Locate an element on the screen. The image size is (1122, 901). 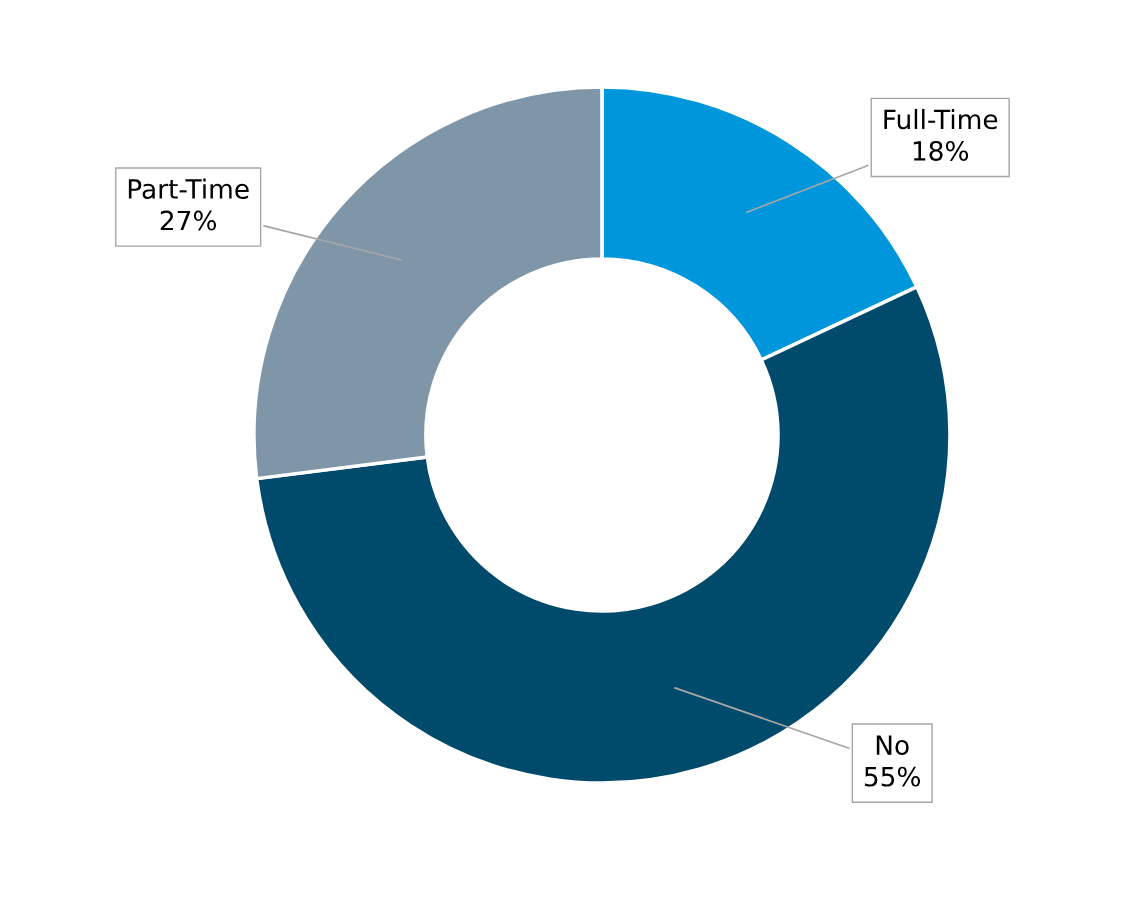
slice-label: Full-Time is located at coordinates (941, 119).